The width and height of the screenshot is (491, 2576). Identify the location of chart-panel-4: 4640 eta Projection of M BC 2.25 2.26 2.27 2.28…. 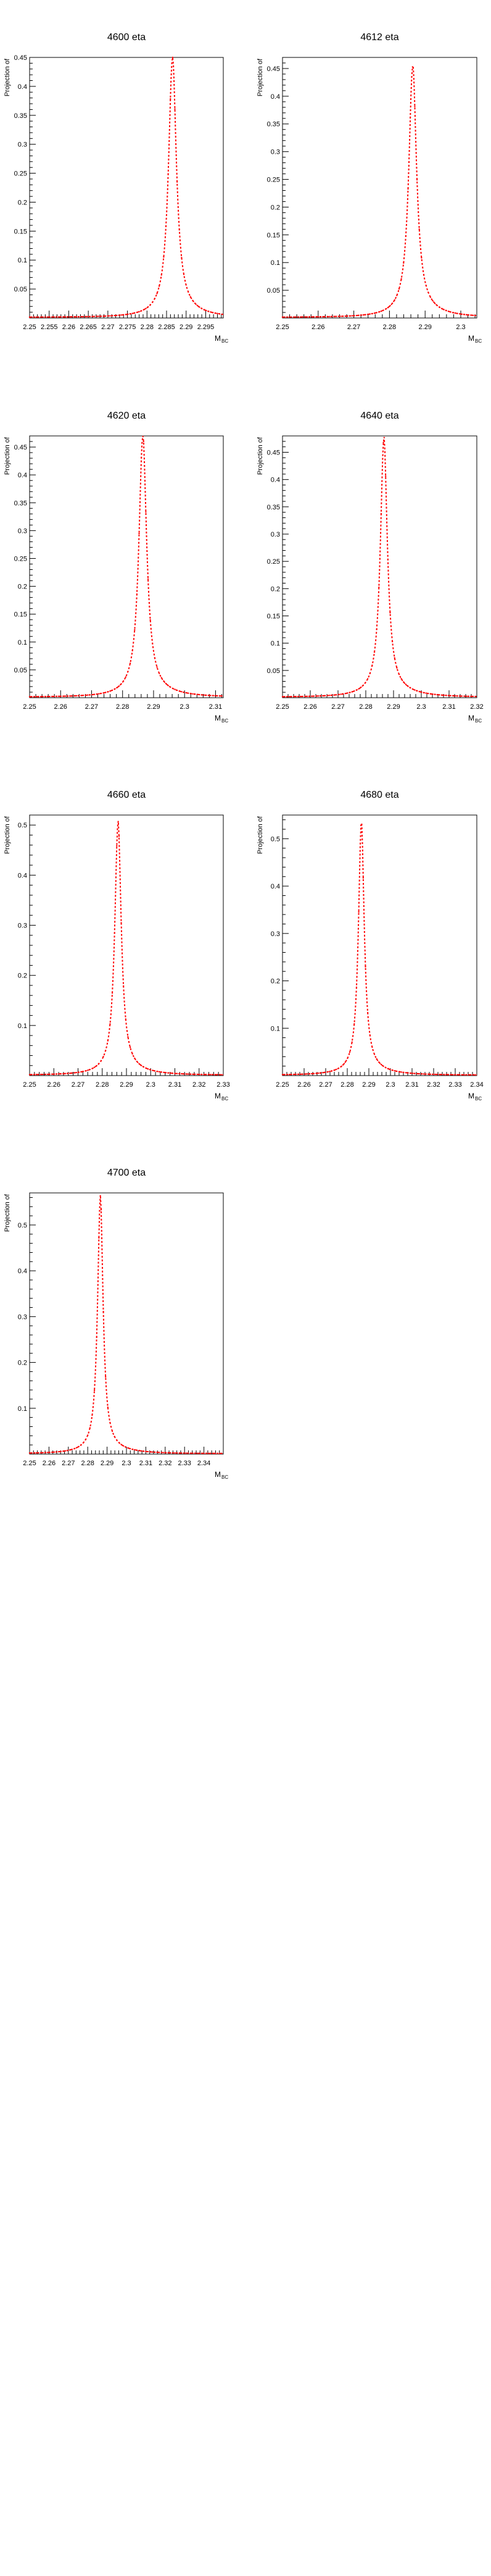
(370, 567).